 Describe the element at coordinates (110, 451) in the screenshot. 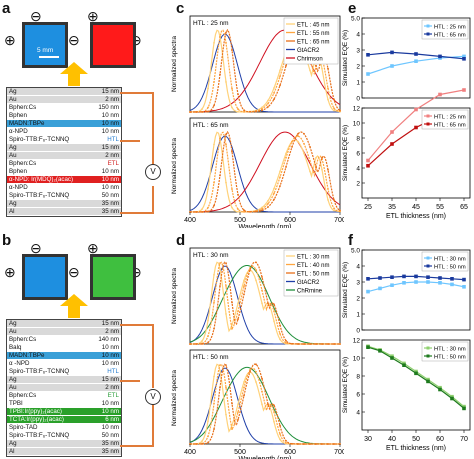

I see `layer-thickness: 35 nm` at that location.